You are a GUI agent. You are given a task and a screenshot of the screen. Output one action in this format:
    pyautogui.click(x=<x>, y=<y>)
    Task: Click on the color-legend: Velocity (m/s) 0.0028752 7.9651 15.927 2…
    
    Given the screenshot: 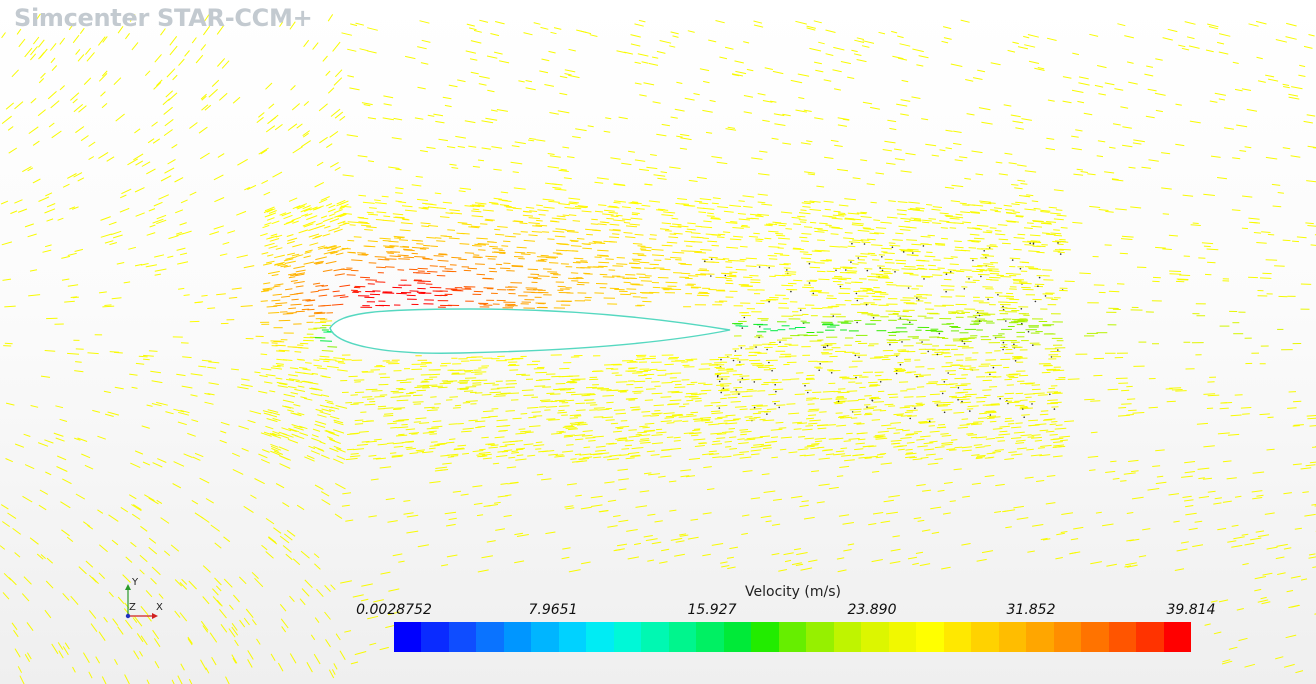 What is the action you would take?
    pyautogui.click(x=785, y=622)
    